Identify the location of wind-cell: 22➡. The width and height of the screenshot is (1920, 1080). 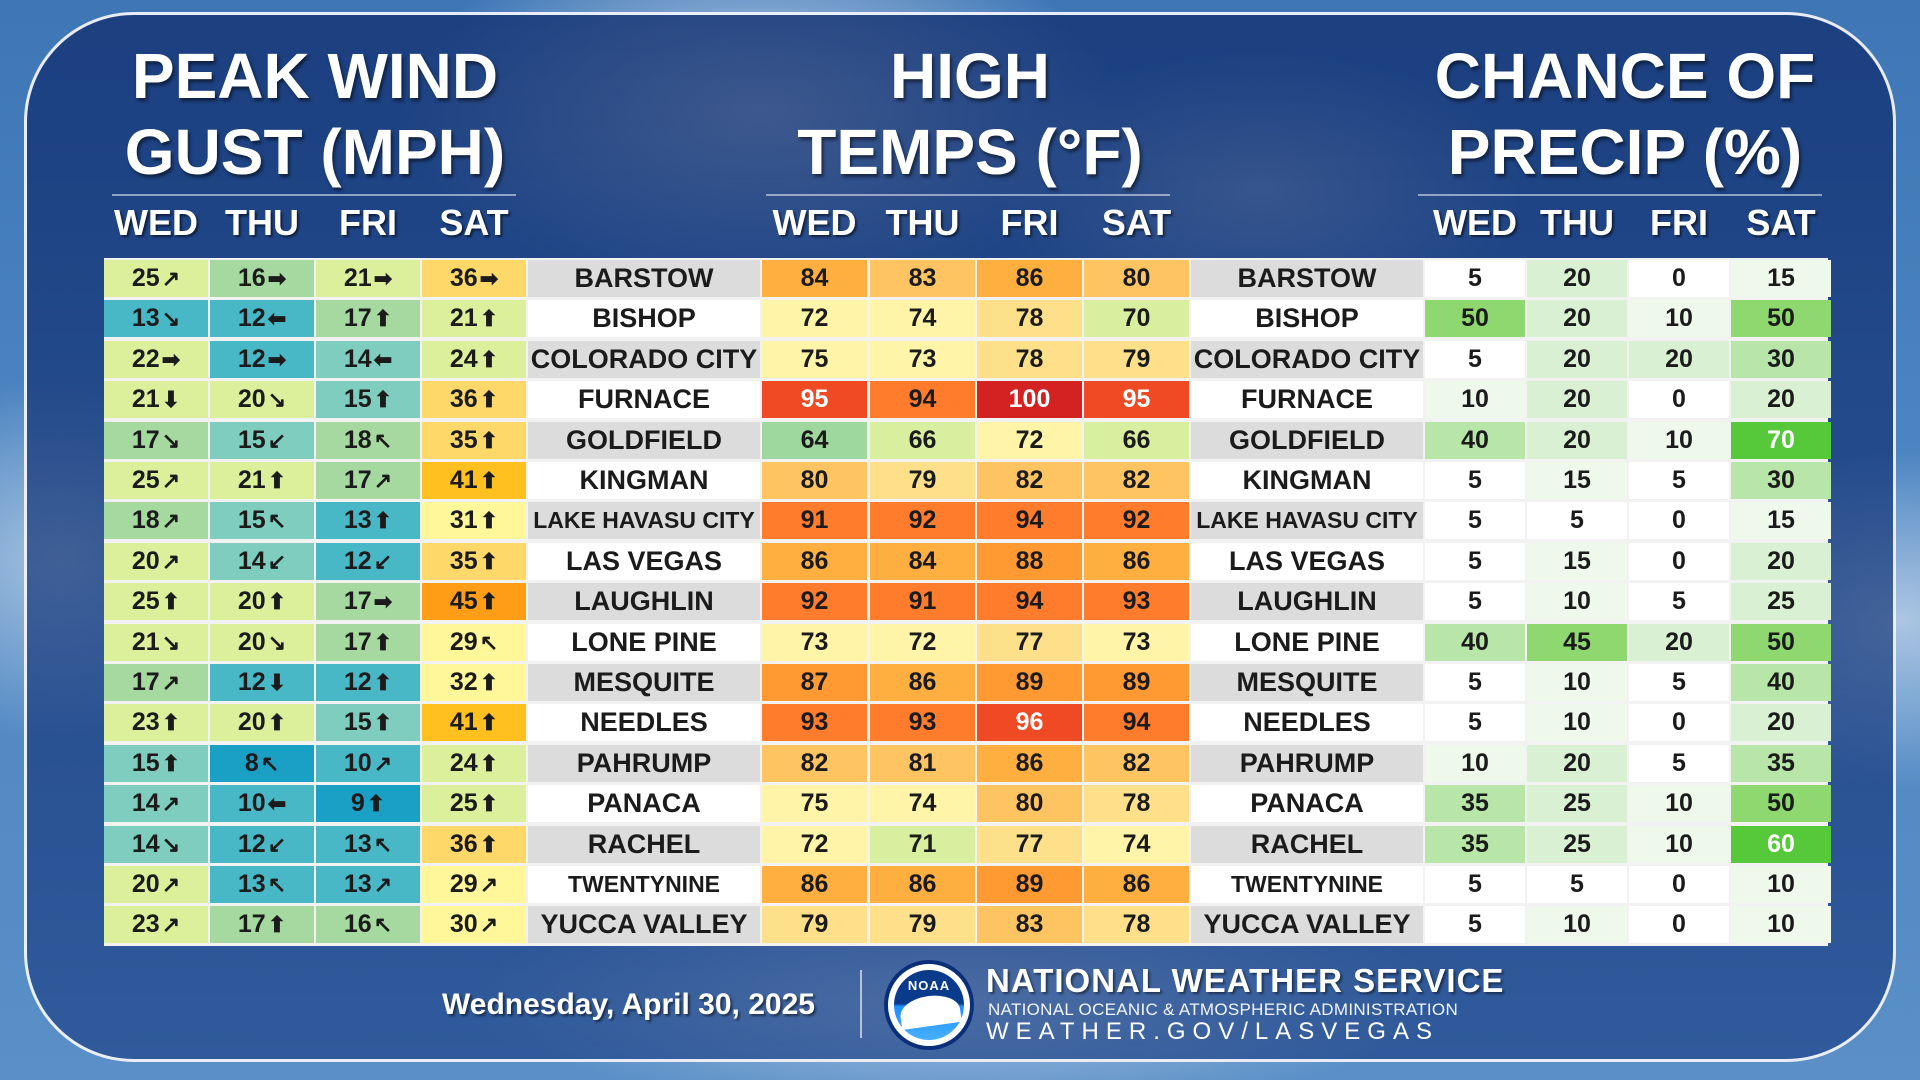
(156, 359).